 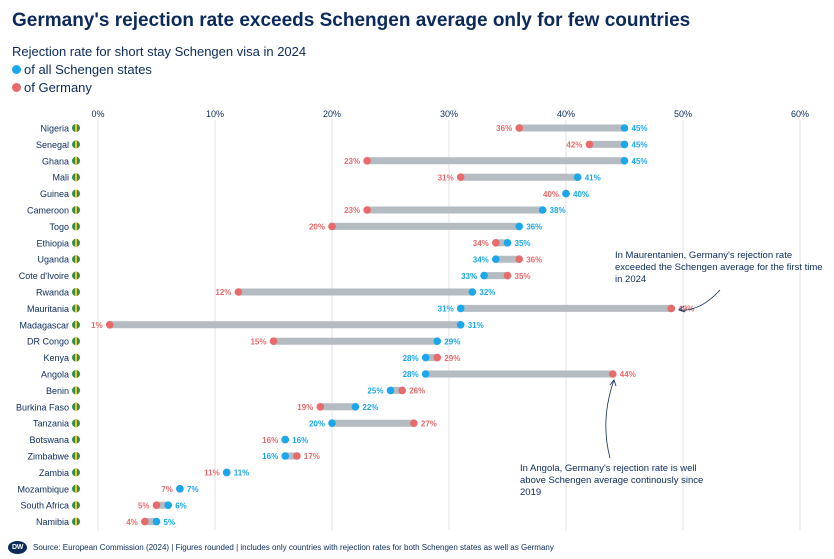 What do you see at coordinates (270, 456) in the screenshot?
I see `schengen-value-label: 16%` at bounding box center [270, 456].